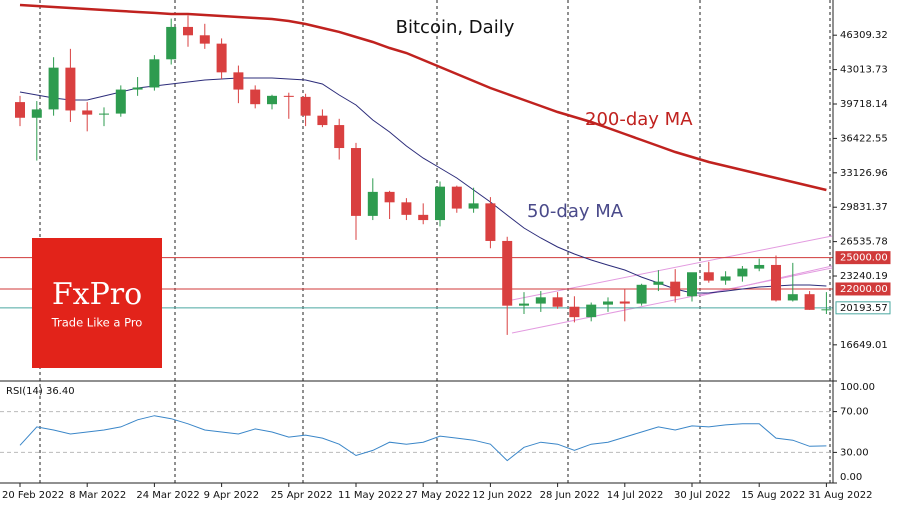 This screenshot has width=900, height=506. Describe the element at coordinates (370, 495) in the screenshot. I see `x-tick-label: 11 May 2022` at that location.